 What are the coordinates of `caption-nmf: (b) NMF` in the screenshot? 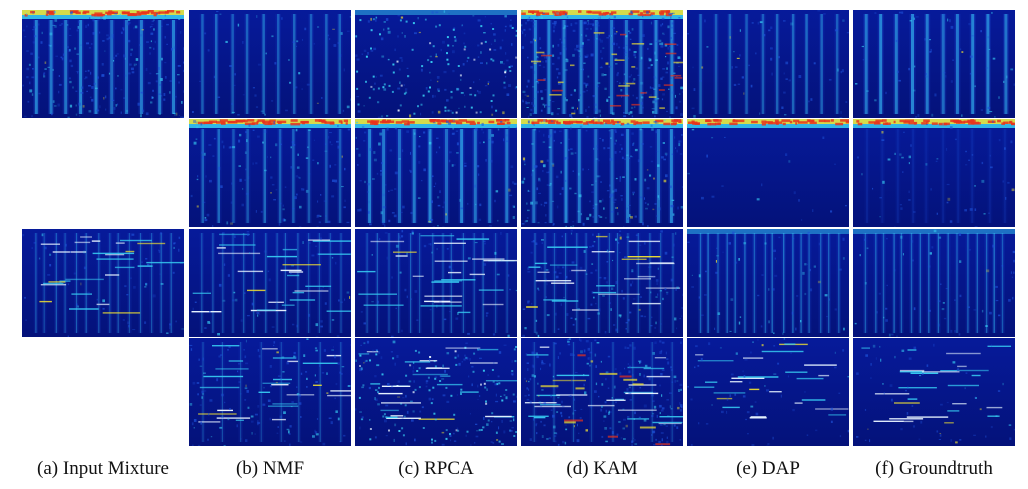 It's located at (270, 468).